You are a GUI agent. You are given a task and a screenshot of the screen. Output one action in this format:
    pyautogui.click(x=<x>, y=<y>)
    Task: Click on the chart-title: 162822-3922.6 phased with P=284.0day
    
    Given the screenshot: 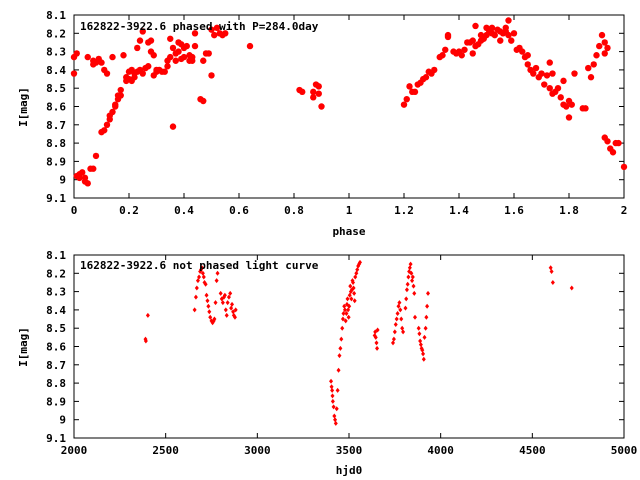 What is the action you would take?
    pyautogui.click(x=199, y=26)
    